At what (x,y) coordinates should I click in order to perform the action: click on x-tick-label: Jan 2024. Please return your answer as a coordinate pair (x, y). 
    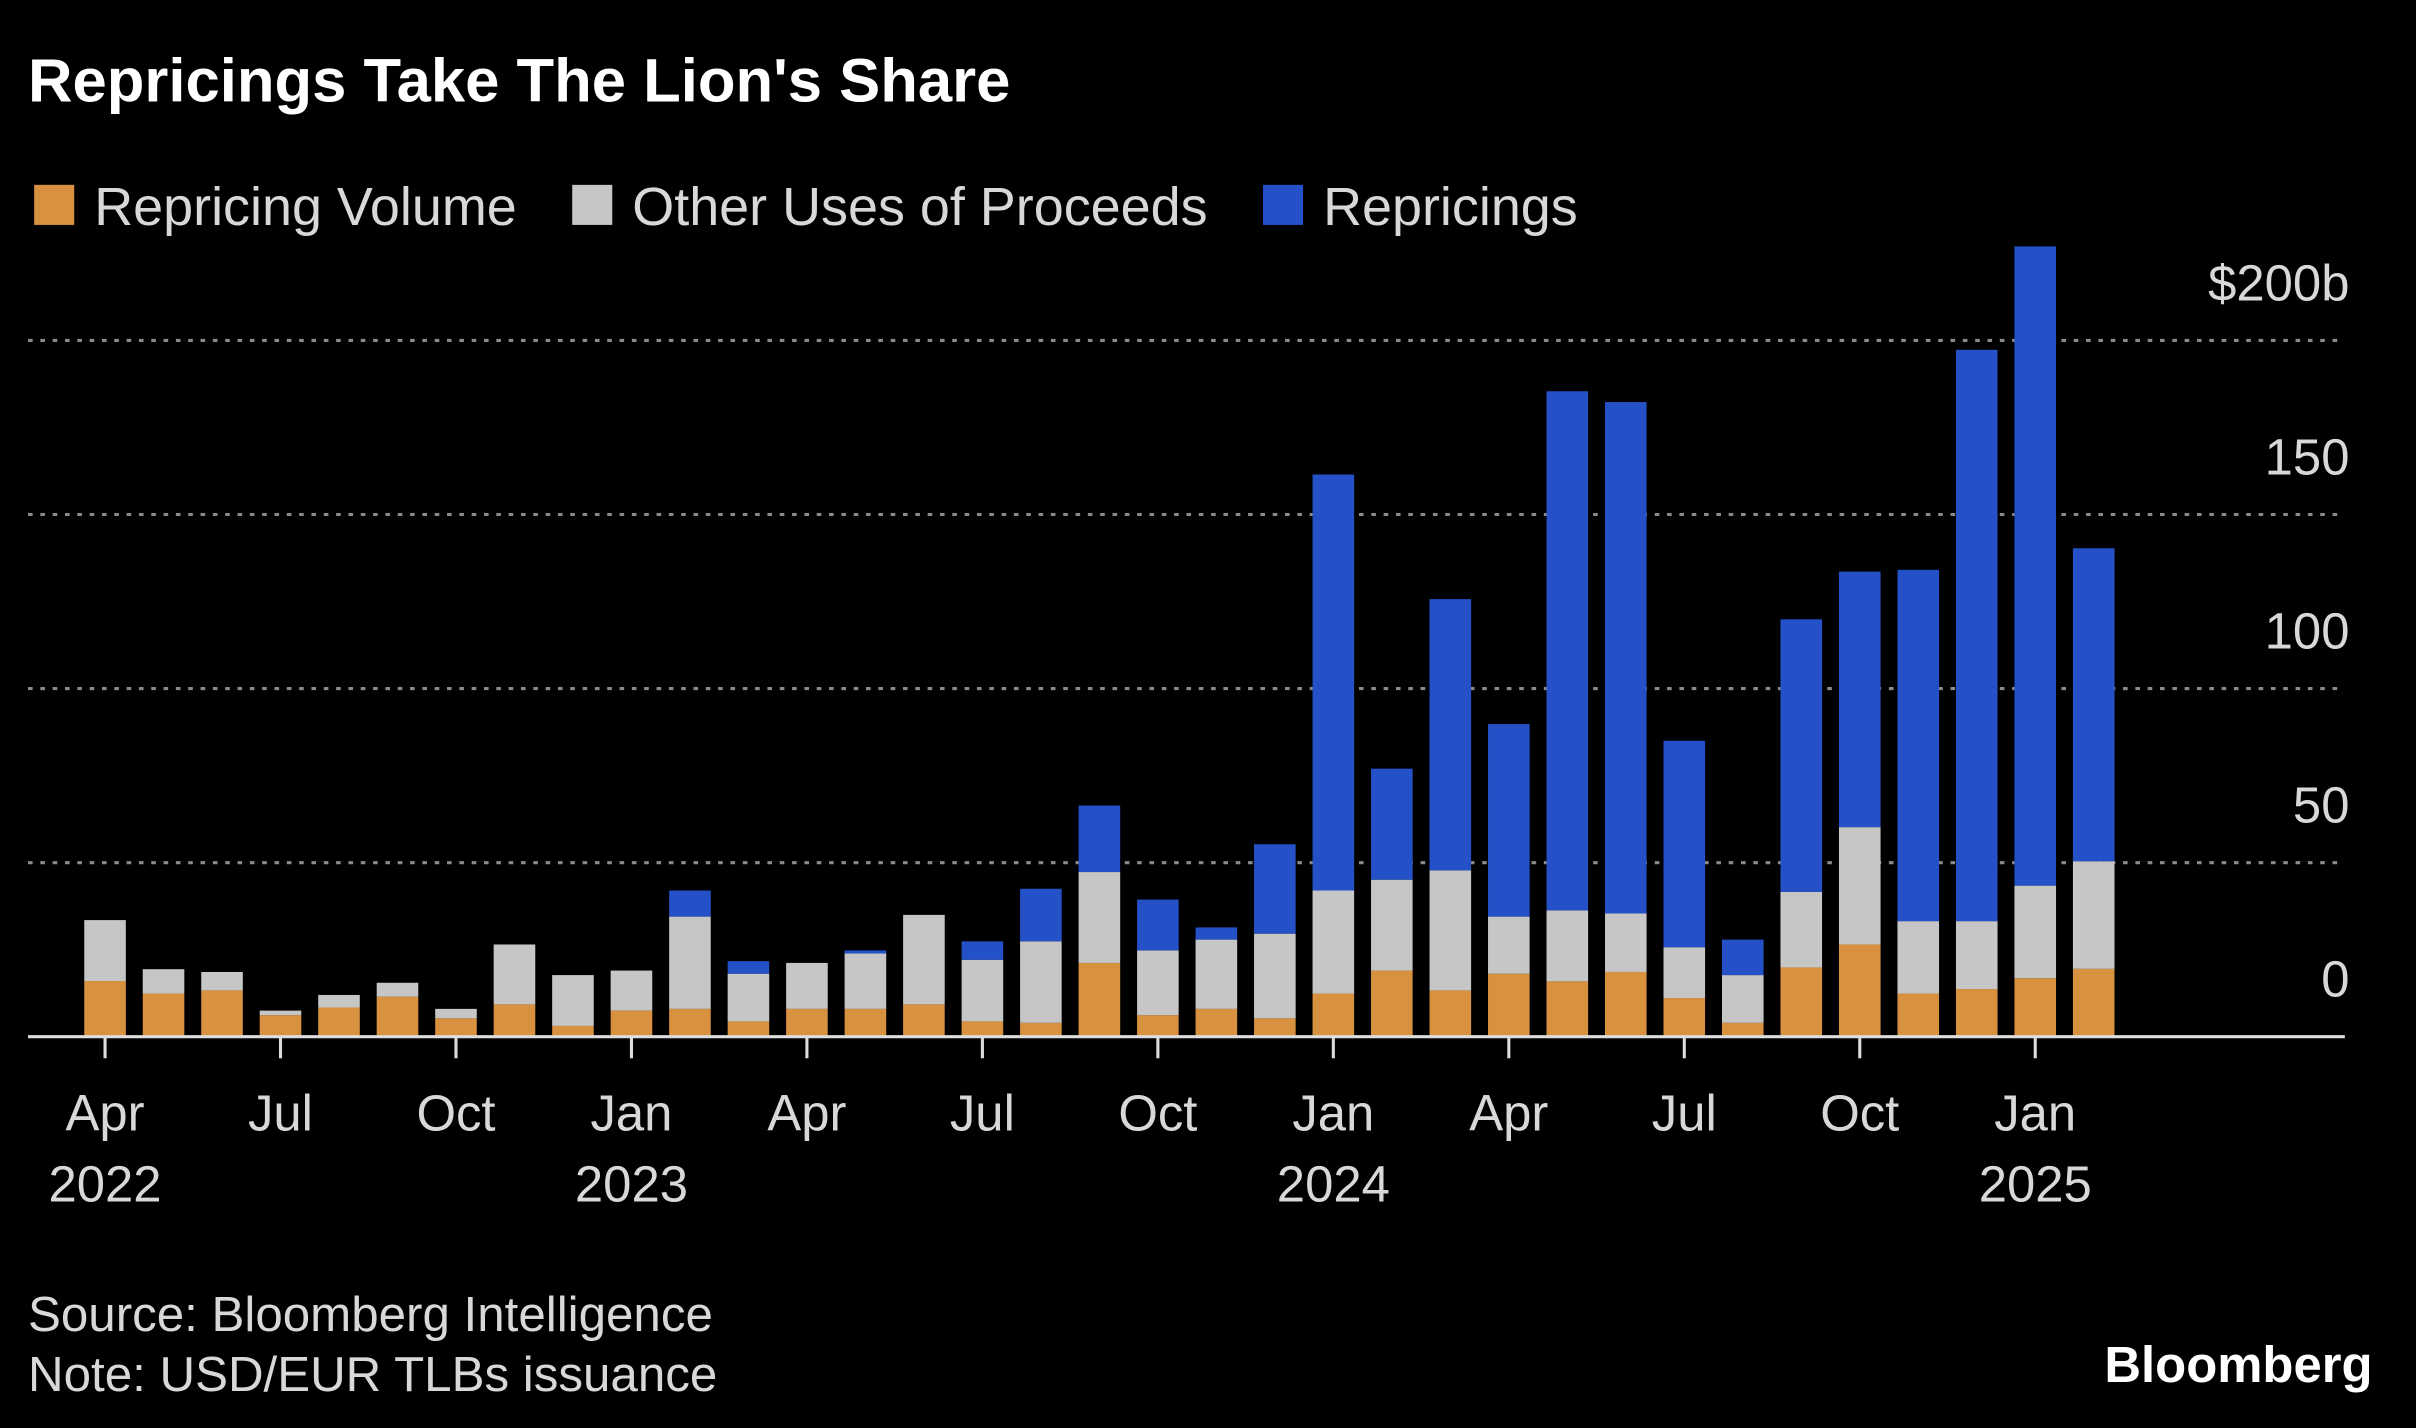
    Looking at the image, I should click on (1333, 1149).